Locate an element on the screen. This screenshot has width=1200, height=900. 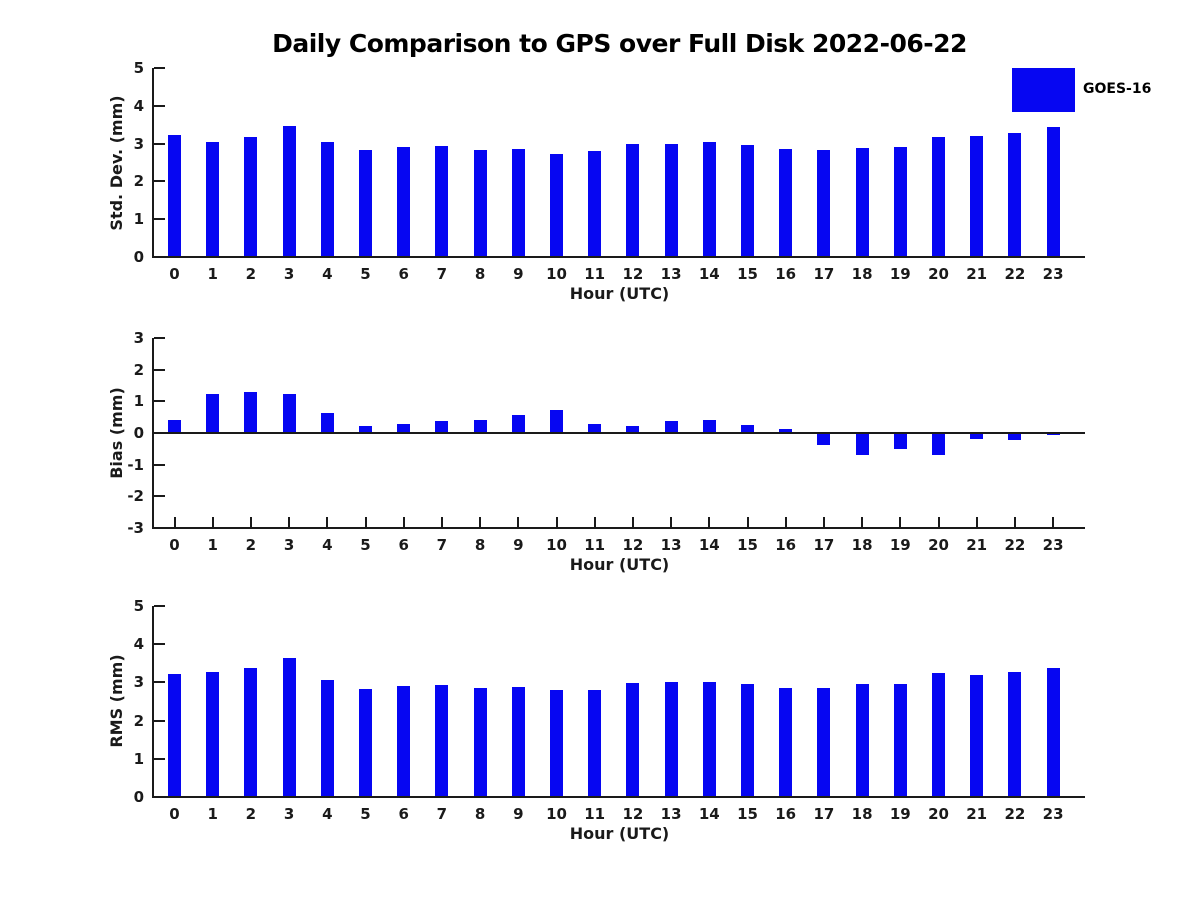
y-tick-label: -1 is located at coordinates (135, 464).